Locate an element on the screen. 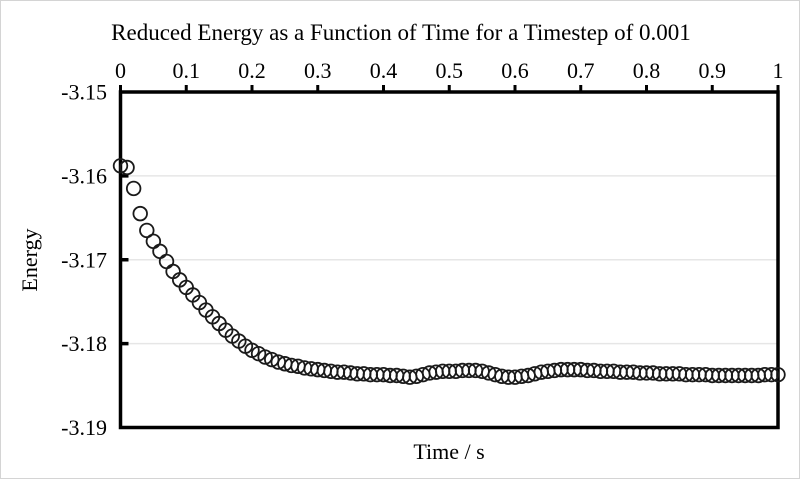 Image resolution: width=800 pixels, height=479 pixels. y-tick-label: -3.17 is located at coordinates (84, 259).